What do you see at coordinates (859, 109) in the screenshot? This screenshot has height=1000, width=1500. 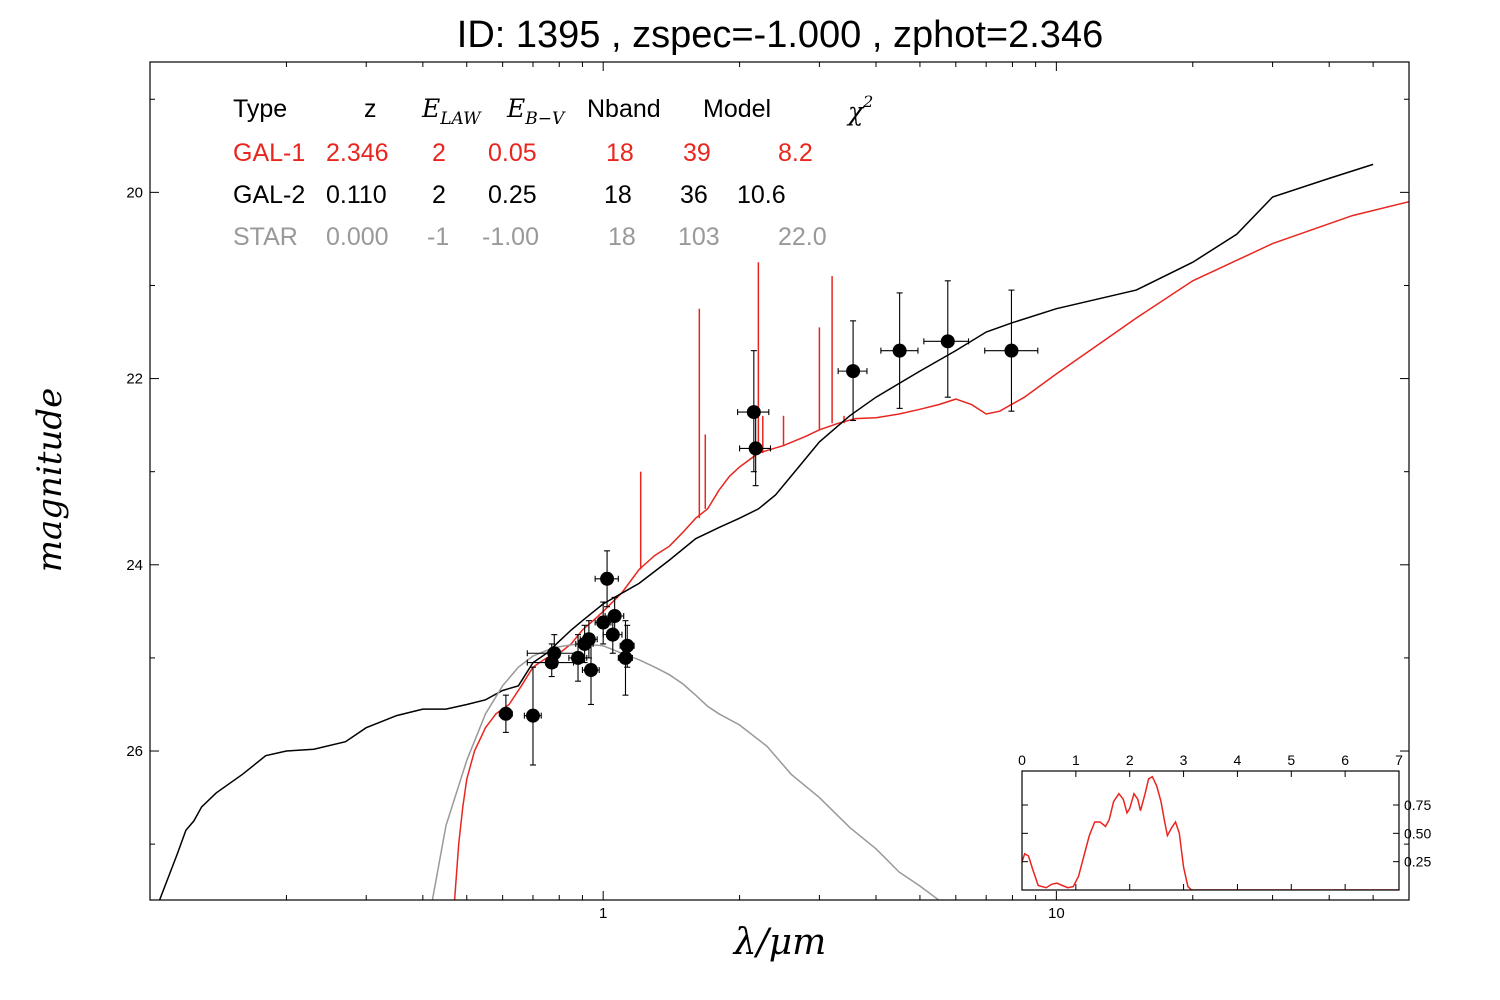 I see `legend-header-chi2: χ2` at bounding box center [859, 109].